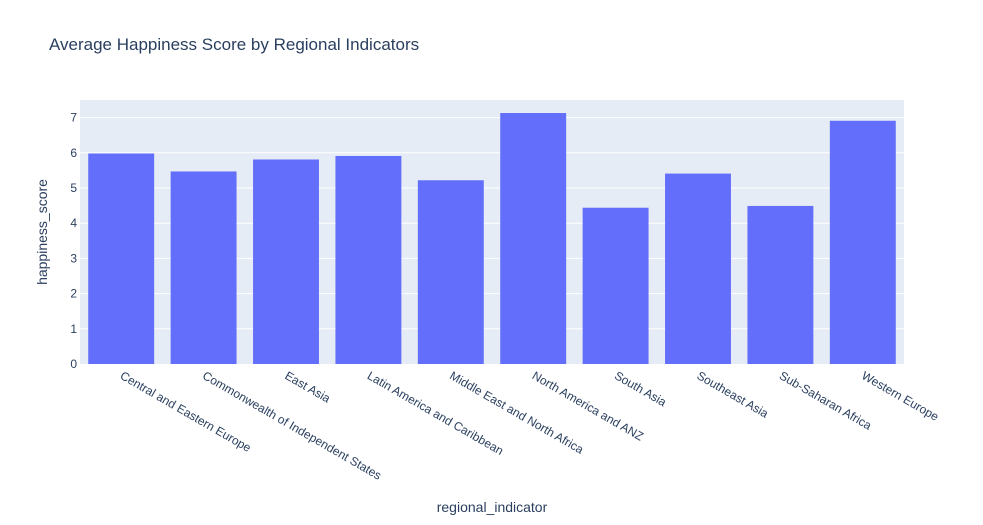 The height and width of the screenshot is (525, 983). I want to click on x-tick-label: Western Europe, so click(900, 396).